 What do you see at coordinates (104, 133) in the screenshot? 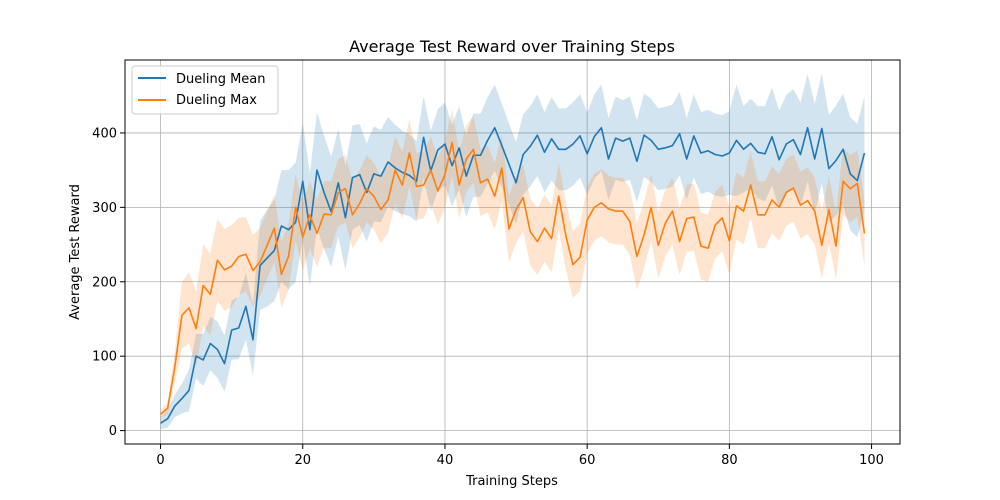
I see `y-tick-label: 400` at bounding box center [104, 133].